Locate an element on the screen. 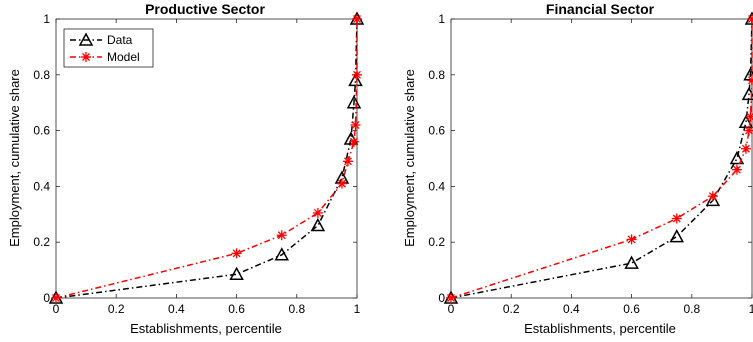  chart-title: Productive Sector is located at coordinates (205, 9).